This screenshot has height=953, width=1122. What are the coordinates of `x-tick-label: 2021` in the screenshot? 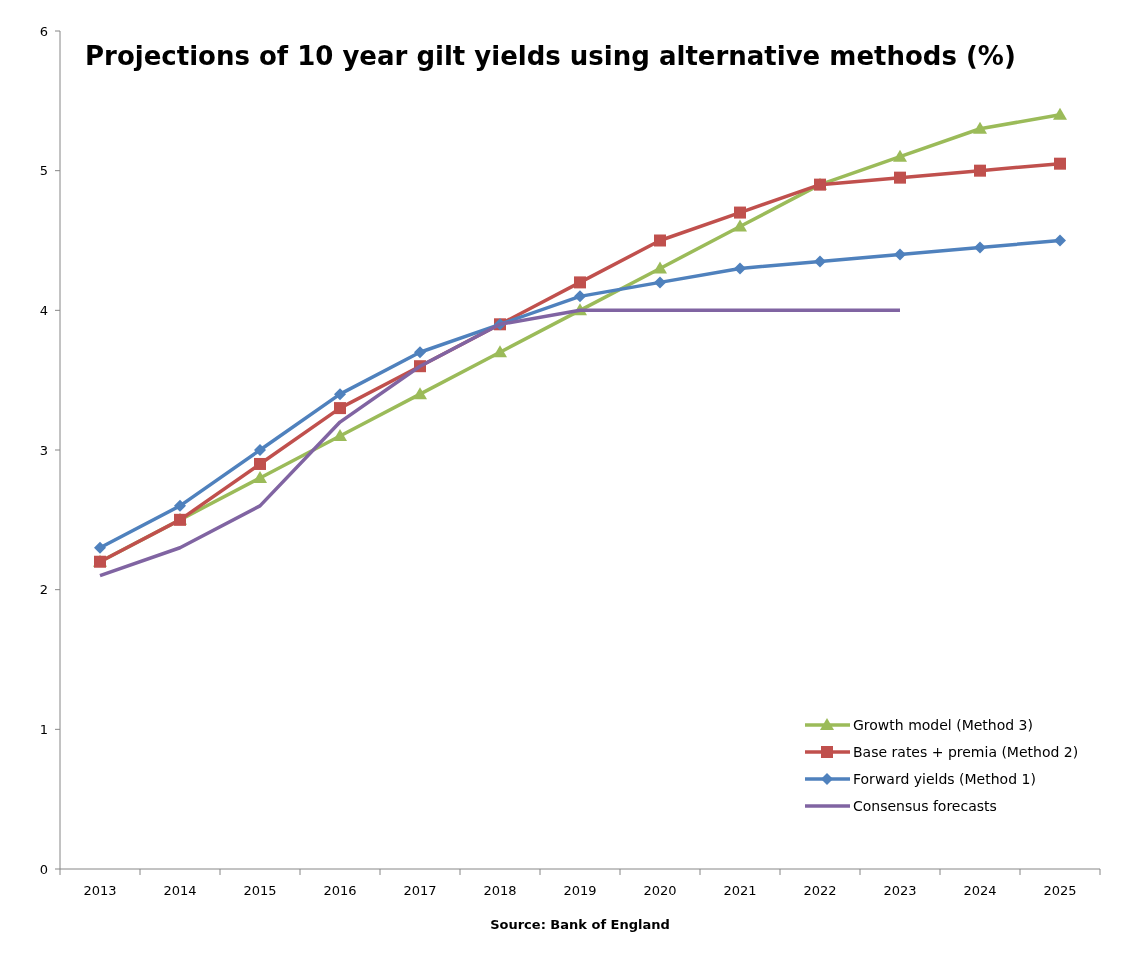 It's located at (740, 890).